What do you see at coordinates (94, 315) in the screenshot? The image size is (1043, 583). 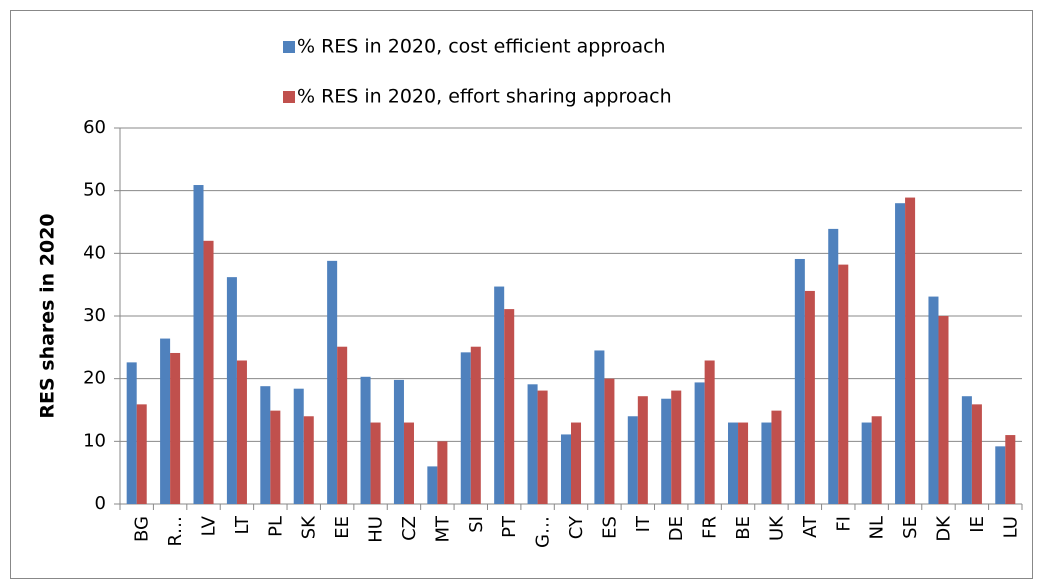 I see `y-tick-label: 30` at bounding box center [94, 315].